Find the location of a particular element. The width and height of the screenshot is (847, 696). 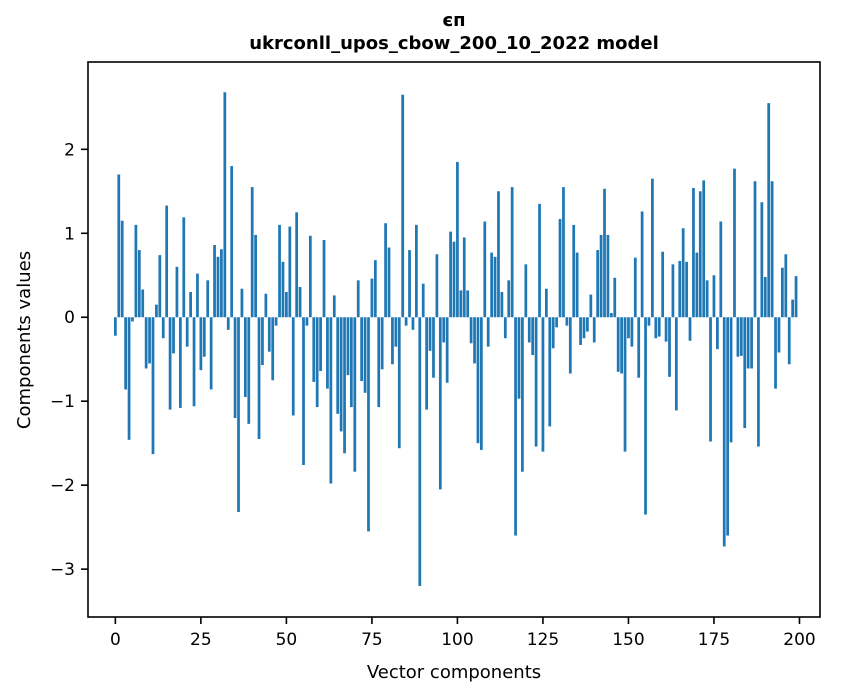

chart-subtitle: ukrconll_upos_cbow_200_10_2022 model is located at coordinates (454, 43).